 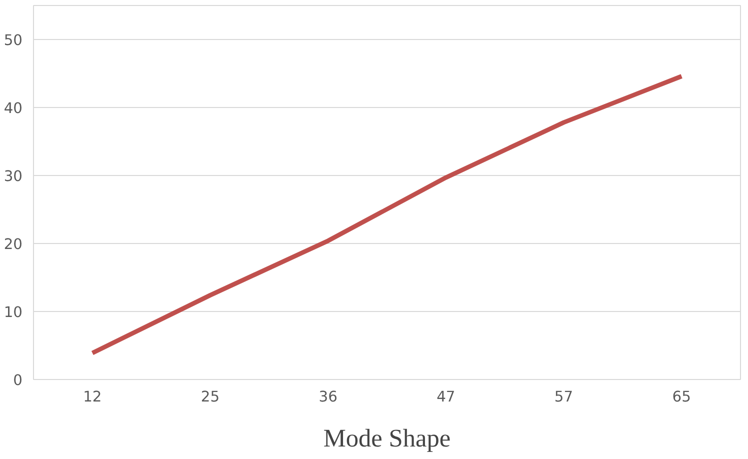 I want to click on x-tick-label: 47, so click(x=446, y=397).